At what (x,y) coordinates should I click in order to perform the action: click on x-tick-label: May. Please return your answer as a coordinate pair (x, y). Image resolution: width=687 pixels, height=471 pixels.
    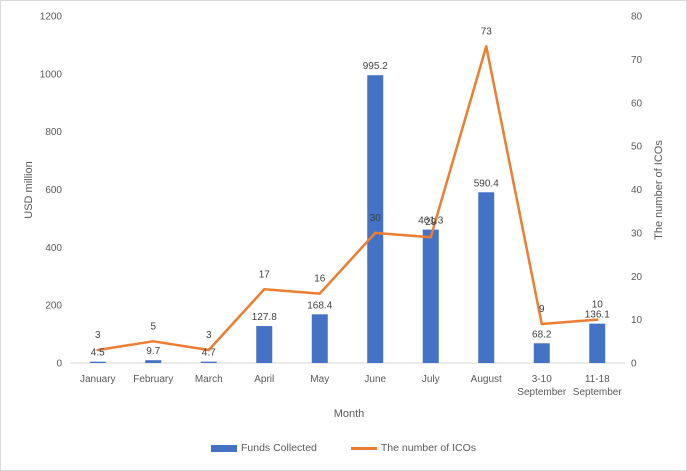
    Looking at the image, I should click on (319, 379).